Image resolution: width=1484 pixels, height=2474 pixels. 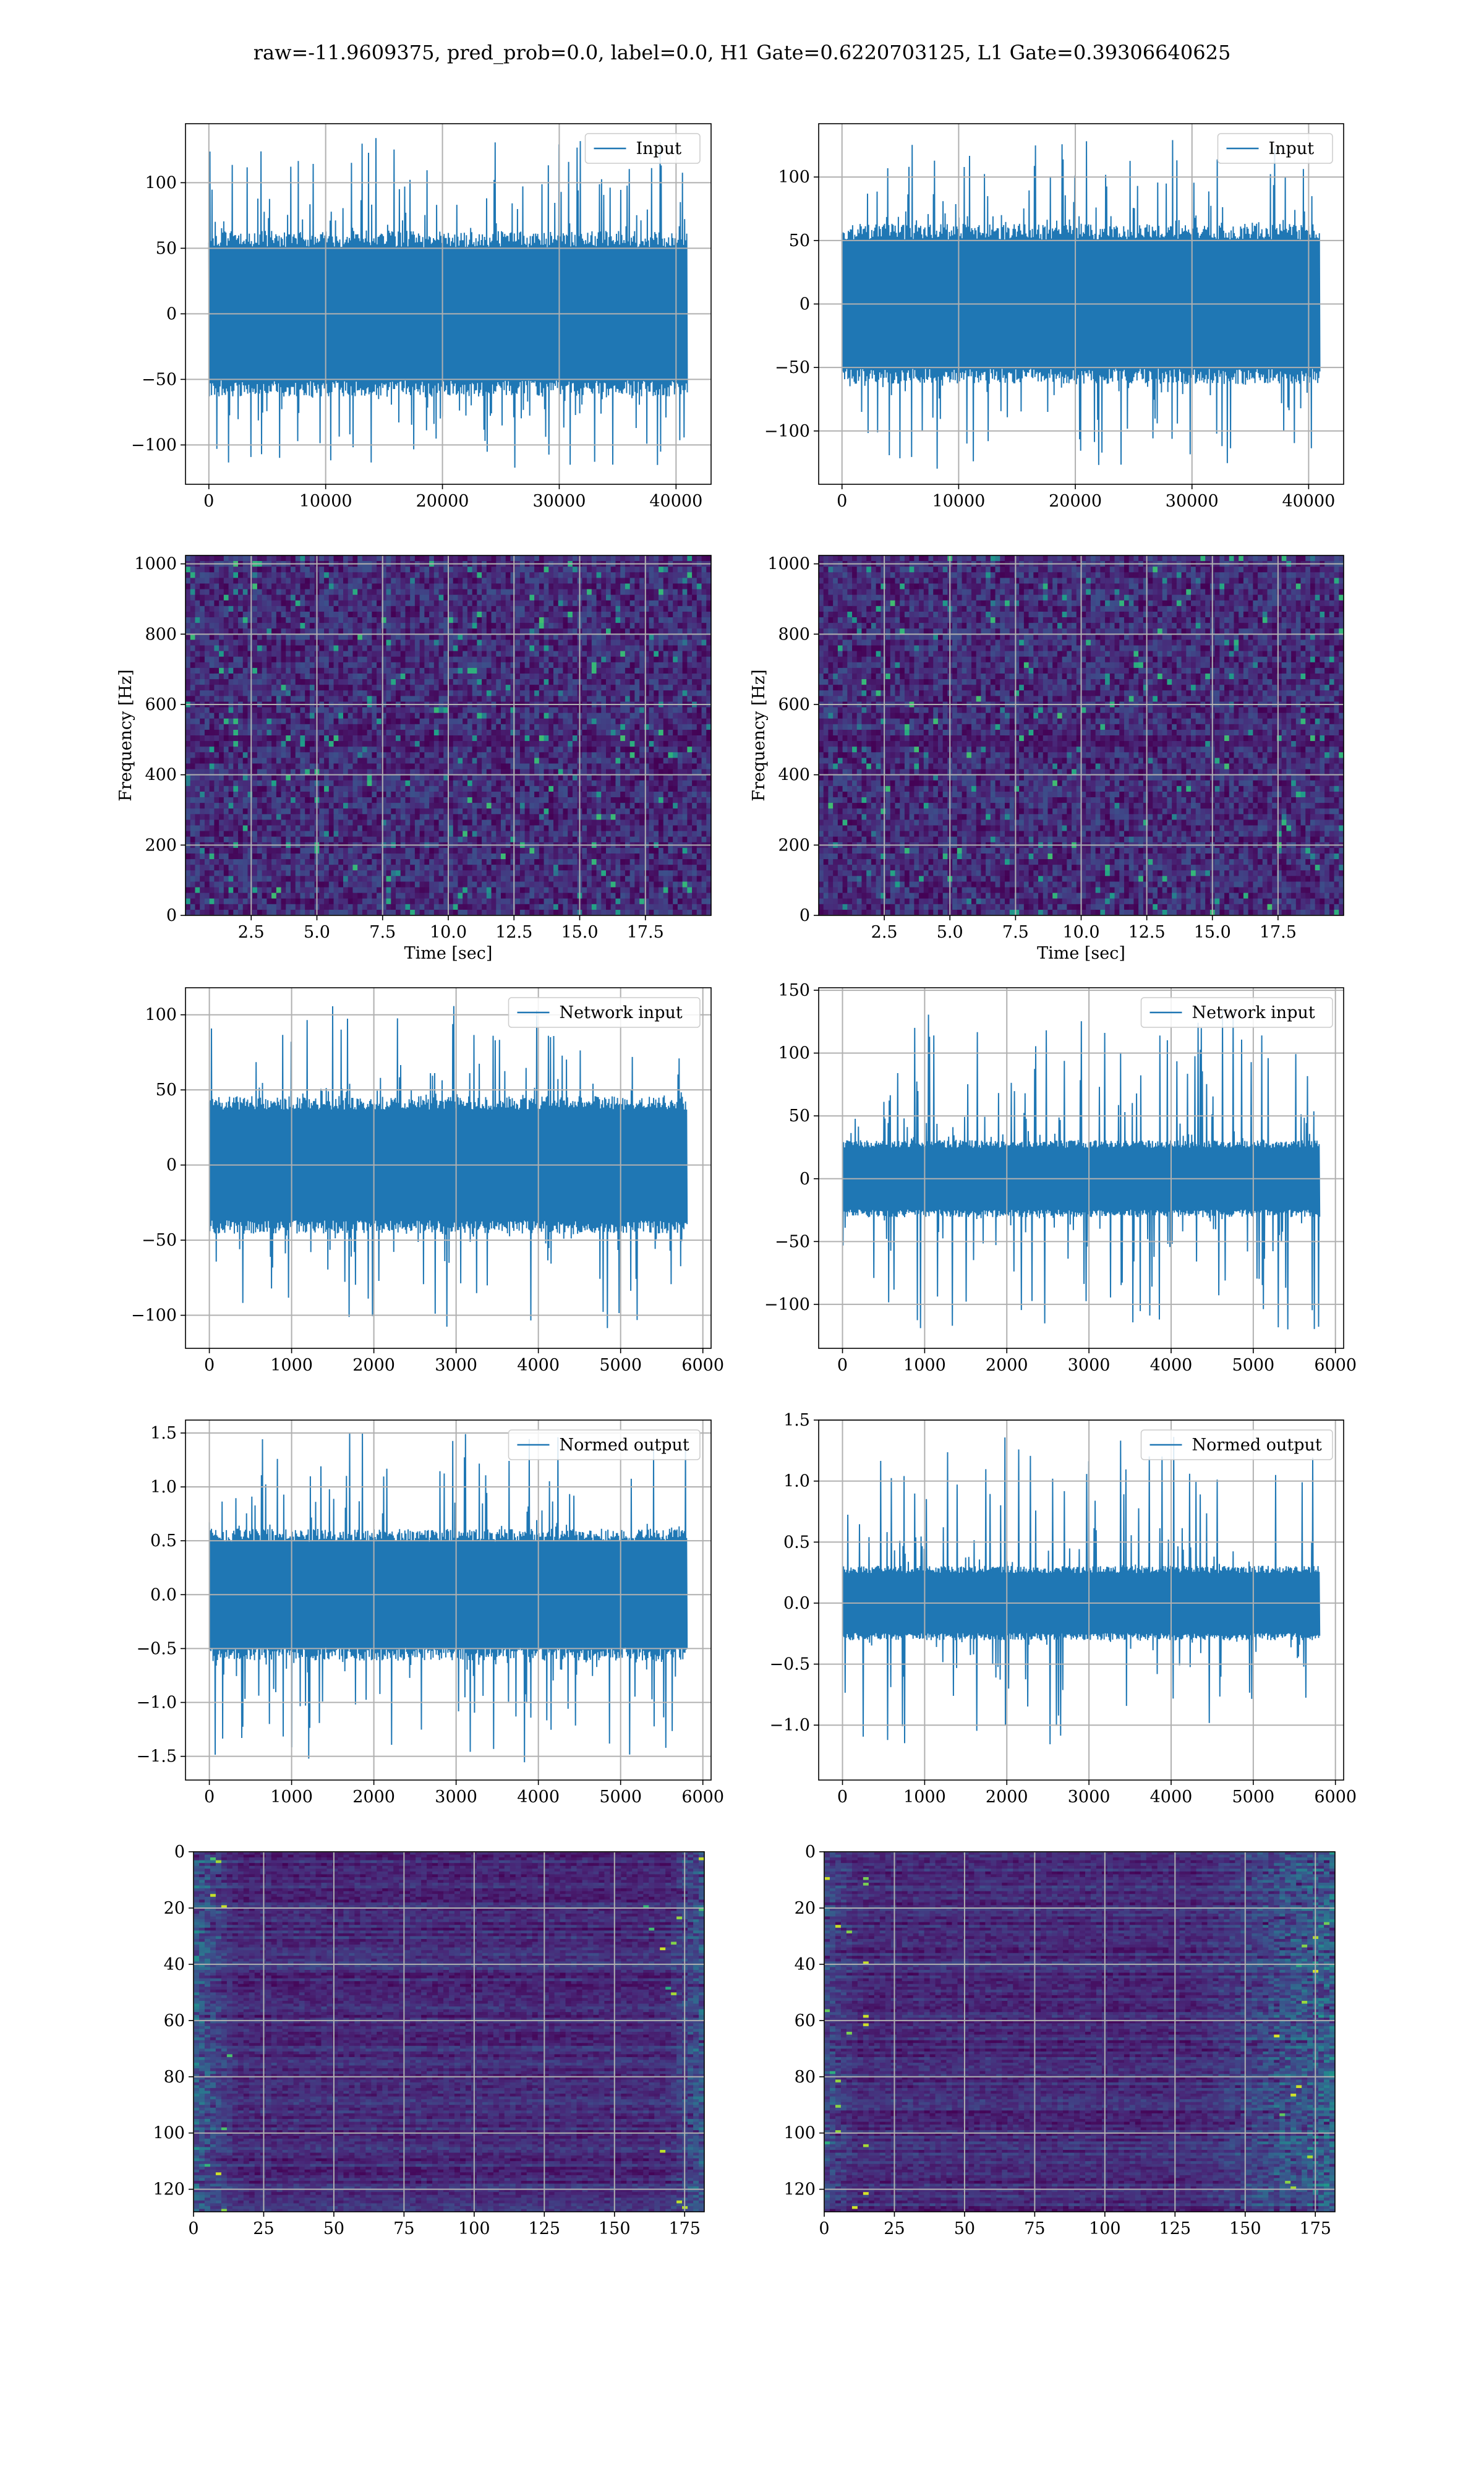 What do you see at coordinates (1075, 501) in the screenshot?
I see `x-tick-label: 20000` at bounding box center [1075, 501].